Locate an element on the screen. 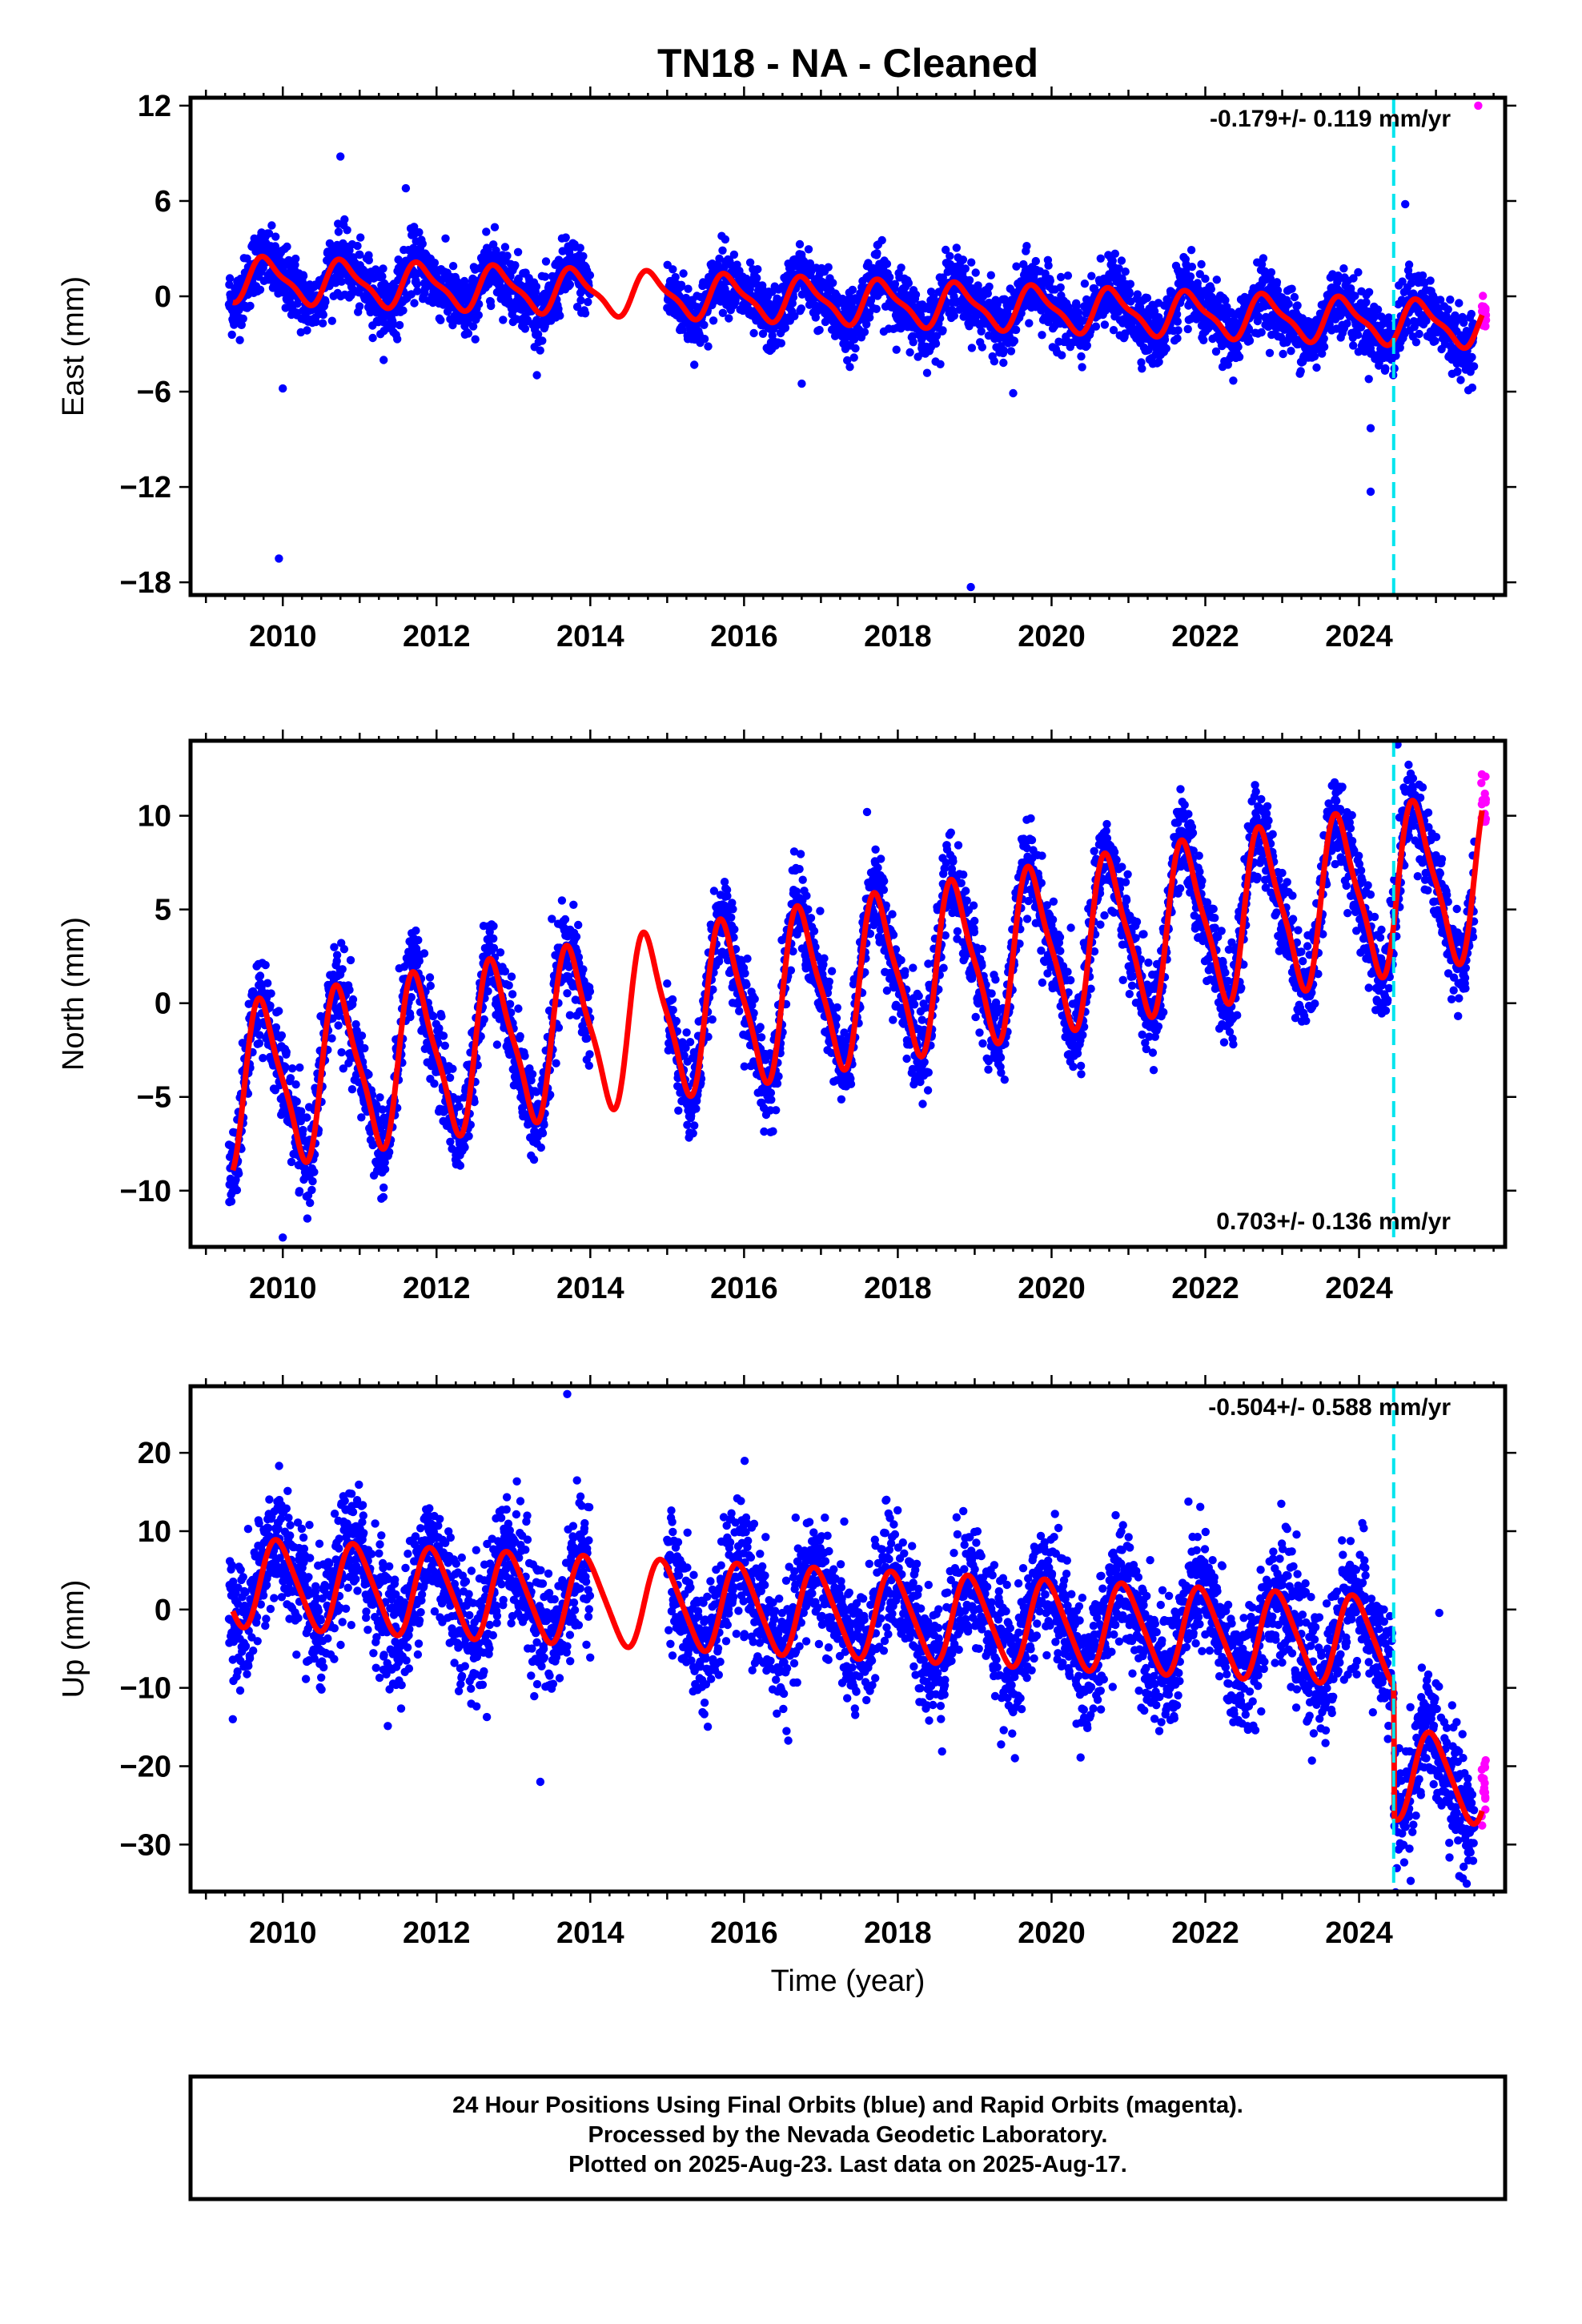  east-rapid-point is located at coordinates (1484, 296).